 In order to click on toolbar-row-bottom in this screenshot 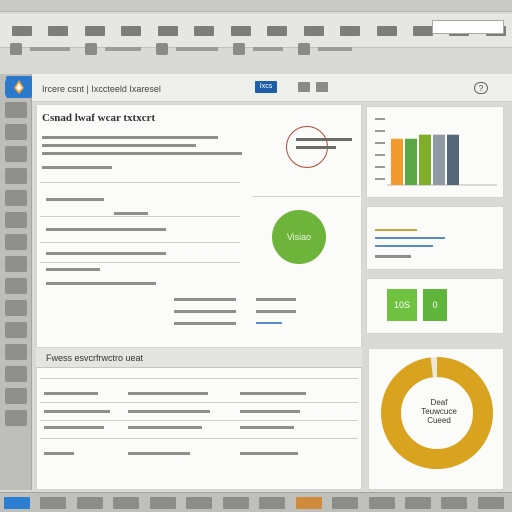, I will do `click(182, 49)`.